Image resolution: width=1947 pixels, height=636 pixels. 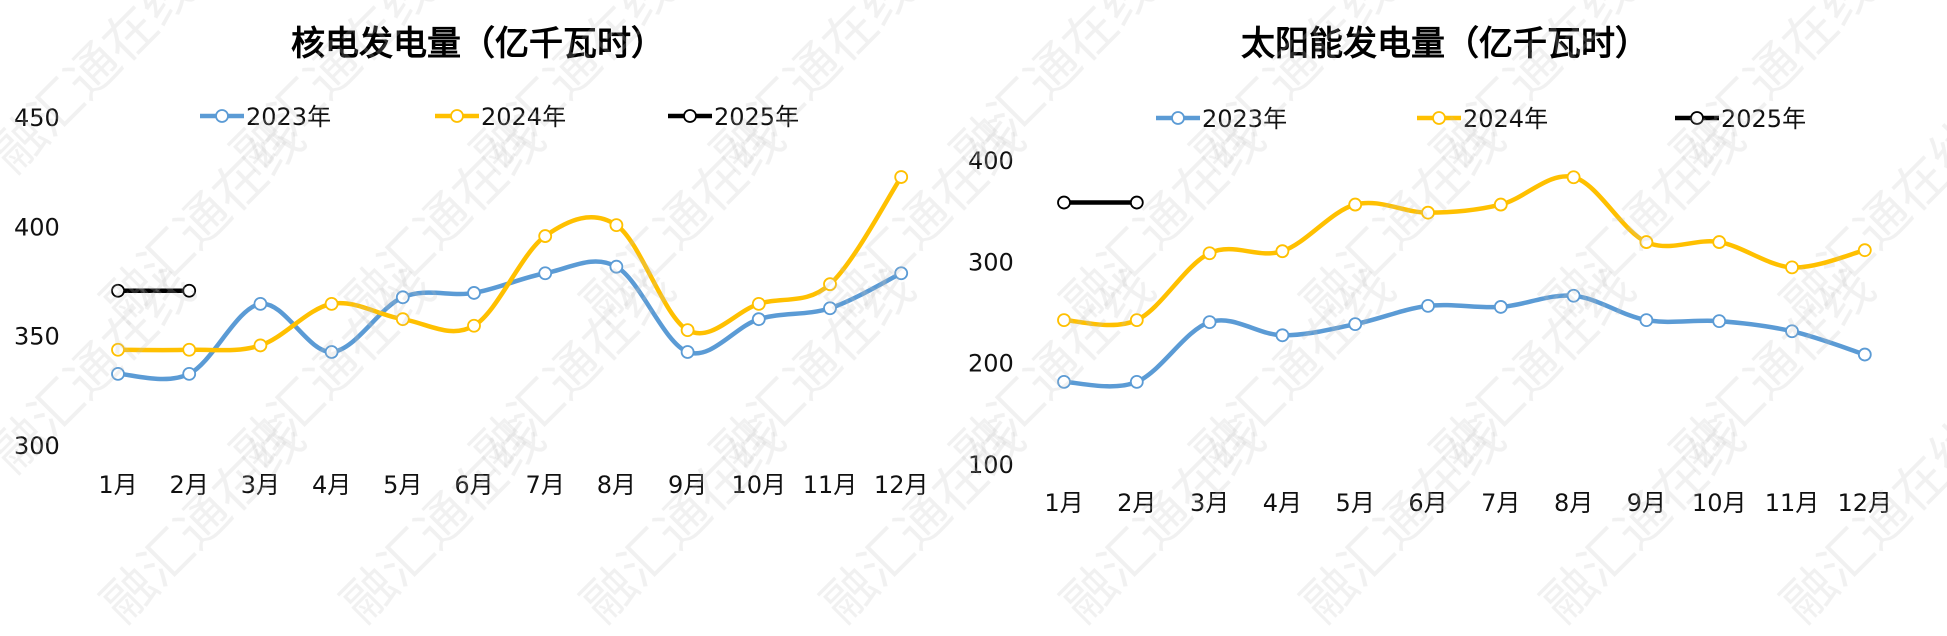 I want to click on y-axis: 300 350 400 450, so click(x=37, y=282).